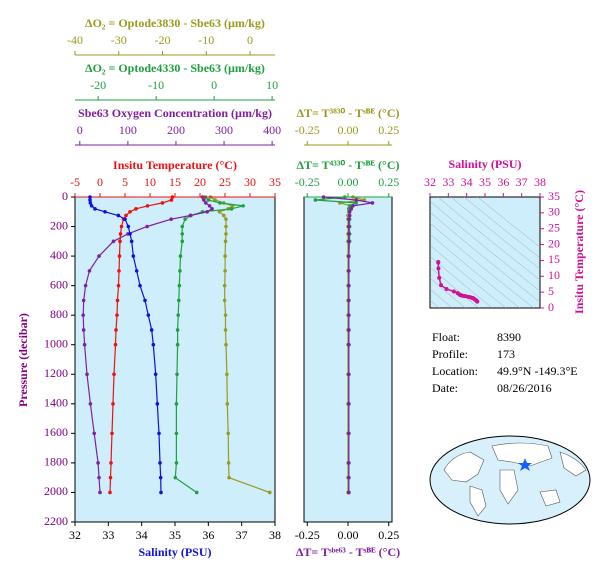 The height and width of the screenshot is (579, 608). Describe the element at coordinates (448, 182) in the screenshot. I see `x-tick-label: 33` at that location.